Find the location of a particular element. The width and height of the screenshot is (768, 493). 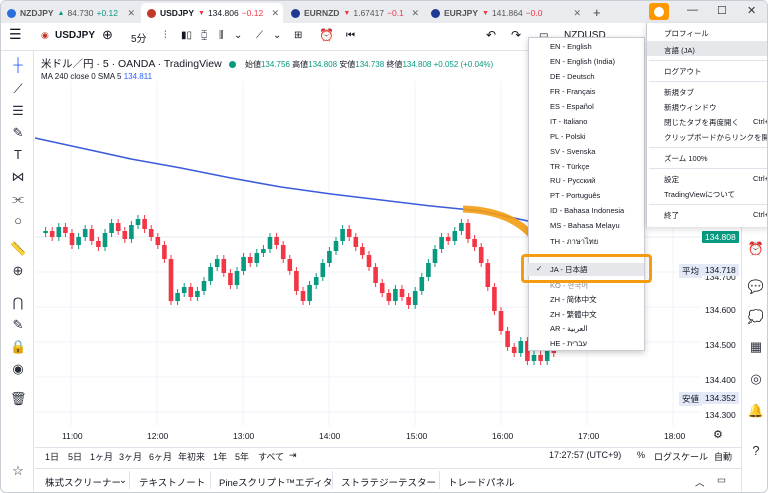

language-item: KO - 한국어 is located at coordinates (569, 285).